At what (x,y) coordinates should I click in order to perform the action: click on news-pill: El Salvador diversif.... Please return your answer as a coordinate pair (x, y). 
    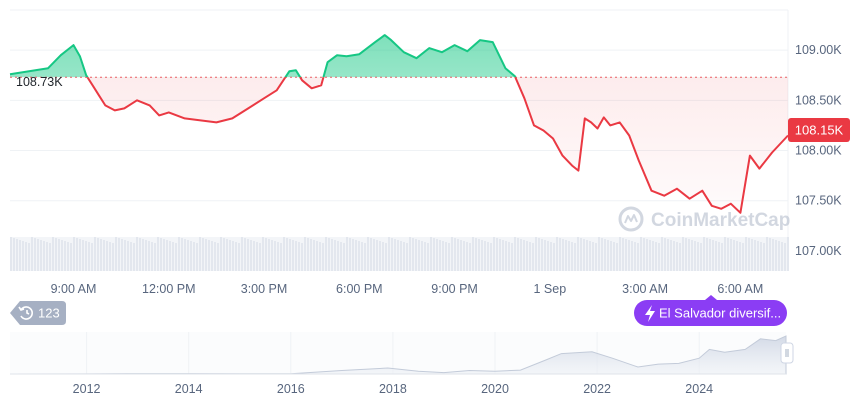
    Looking at the image, I should click on (710, 310).